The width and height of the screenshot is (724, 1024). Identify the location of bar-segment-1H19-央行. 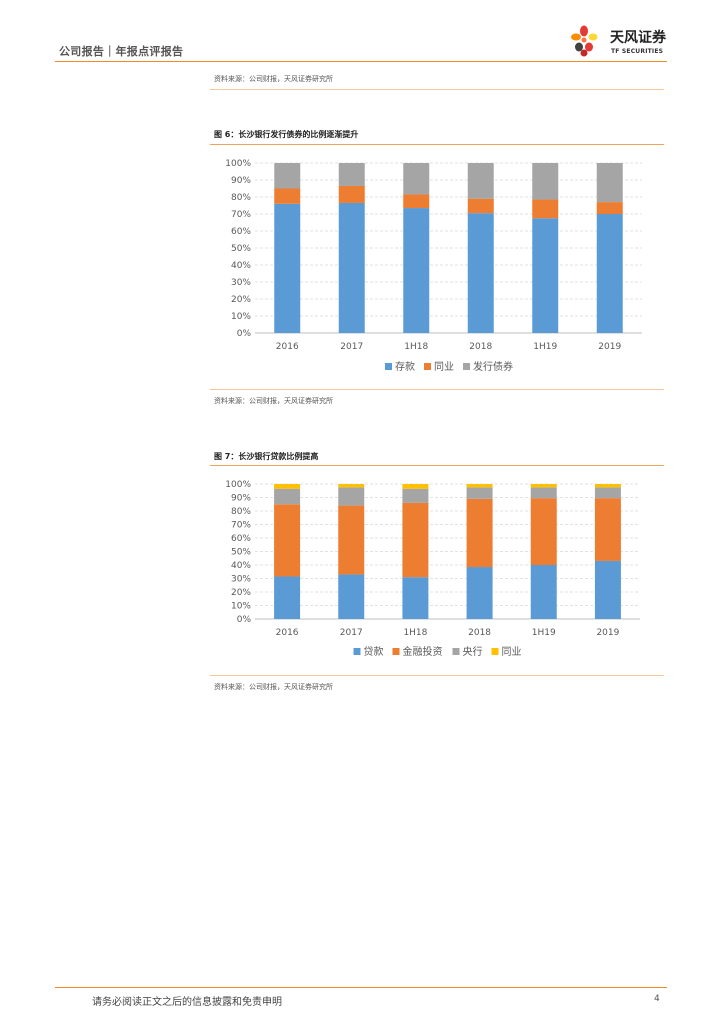
(543, 493).